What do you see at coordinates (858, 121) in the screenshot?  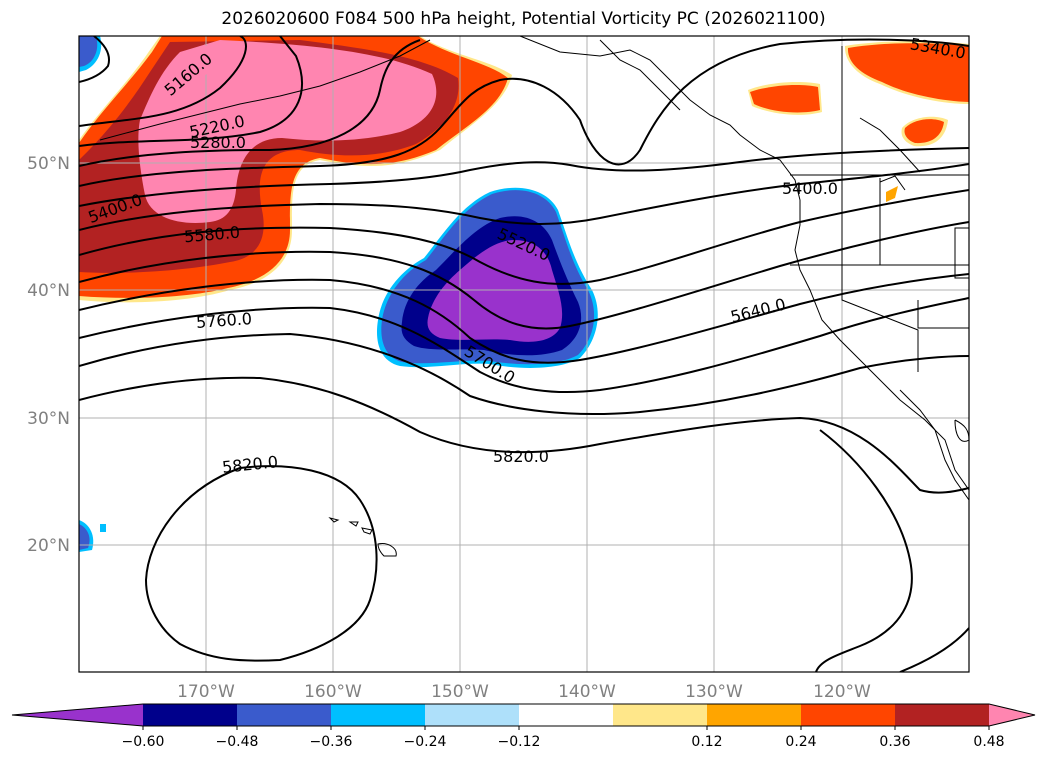 I see `pv-positive-region-northeast` at bounding box center [858, 121].